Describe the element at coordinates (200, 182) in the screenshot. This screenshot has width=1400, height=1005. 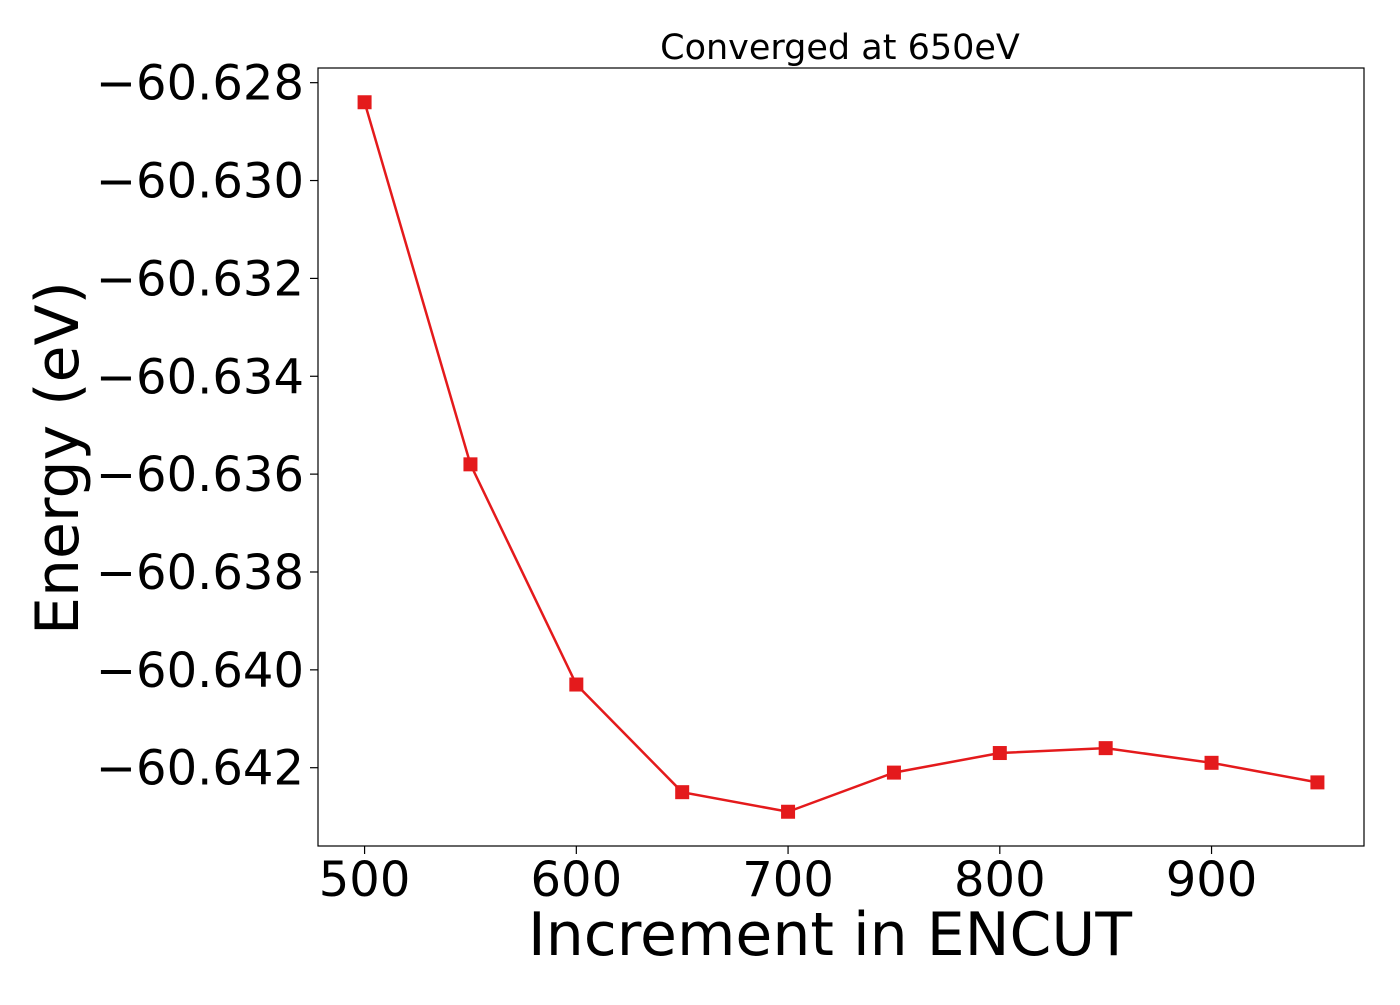
I see `y-tick-label: −60.630` at that location.